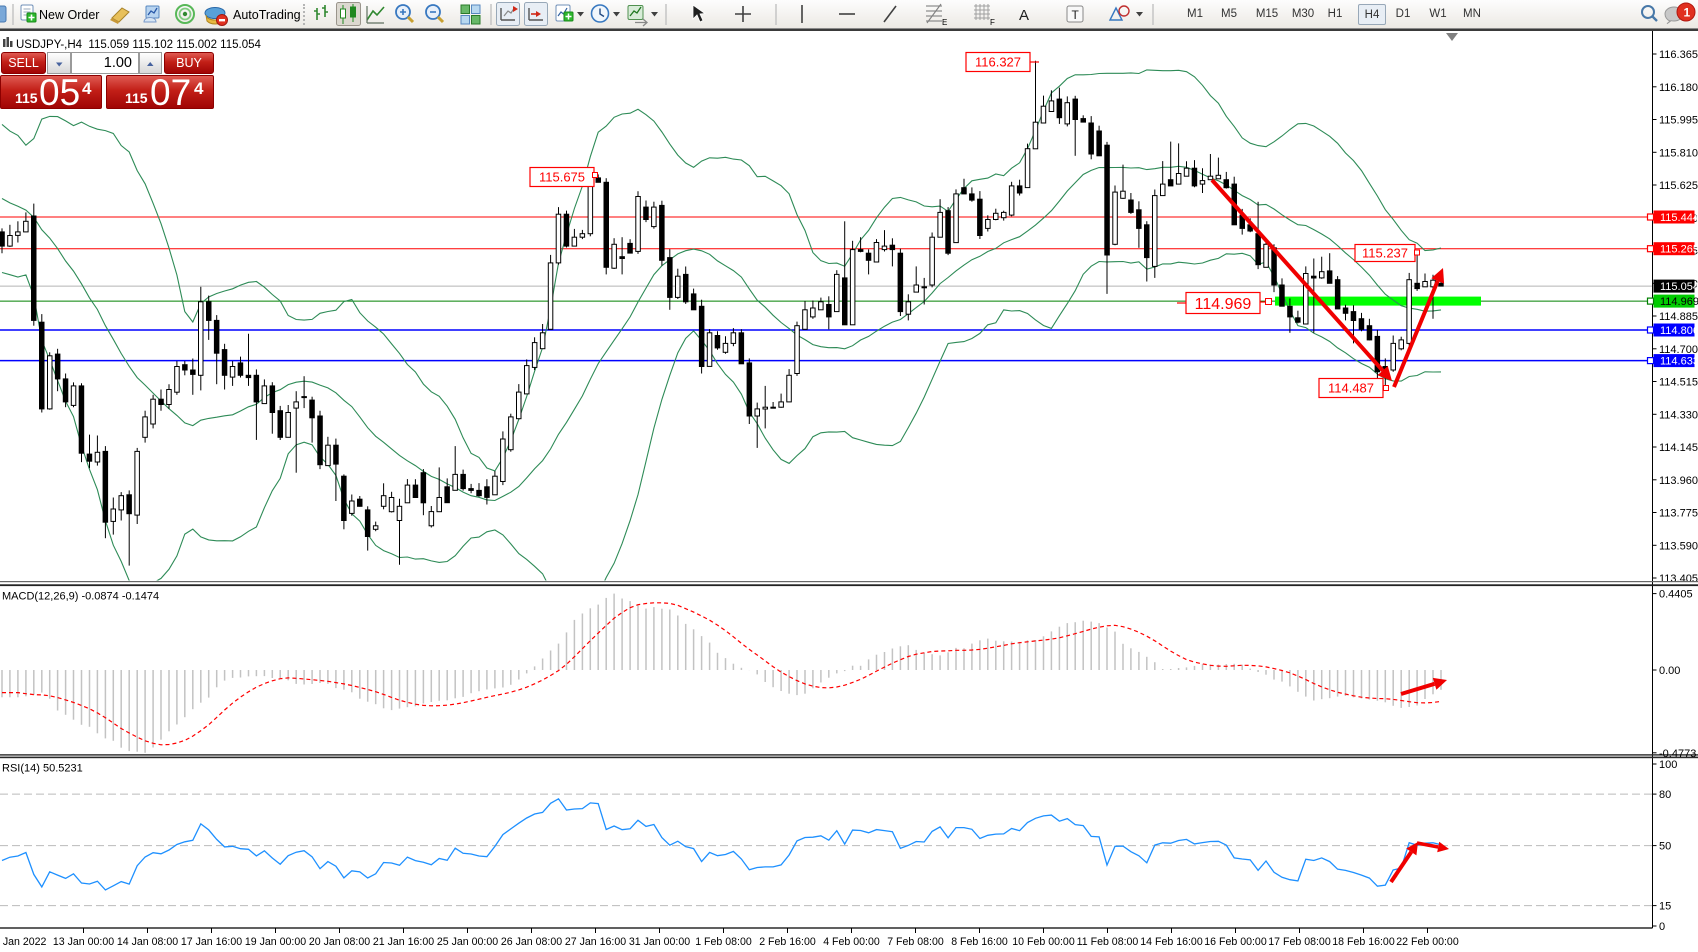 This screenshot has height=952, width=1698. What do you see at coordinates (1678, 481) in the screenshot?
I see `svg-text: 113.960` at bounding box center [1678, 481].